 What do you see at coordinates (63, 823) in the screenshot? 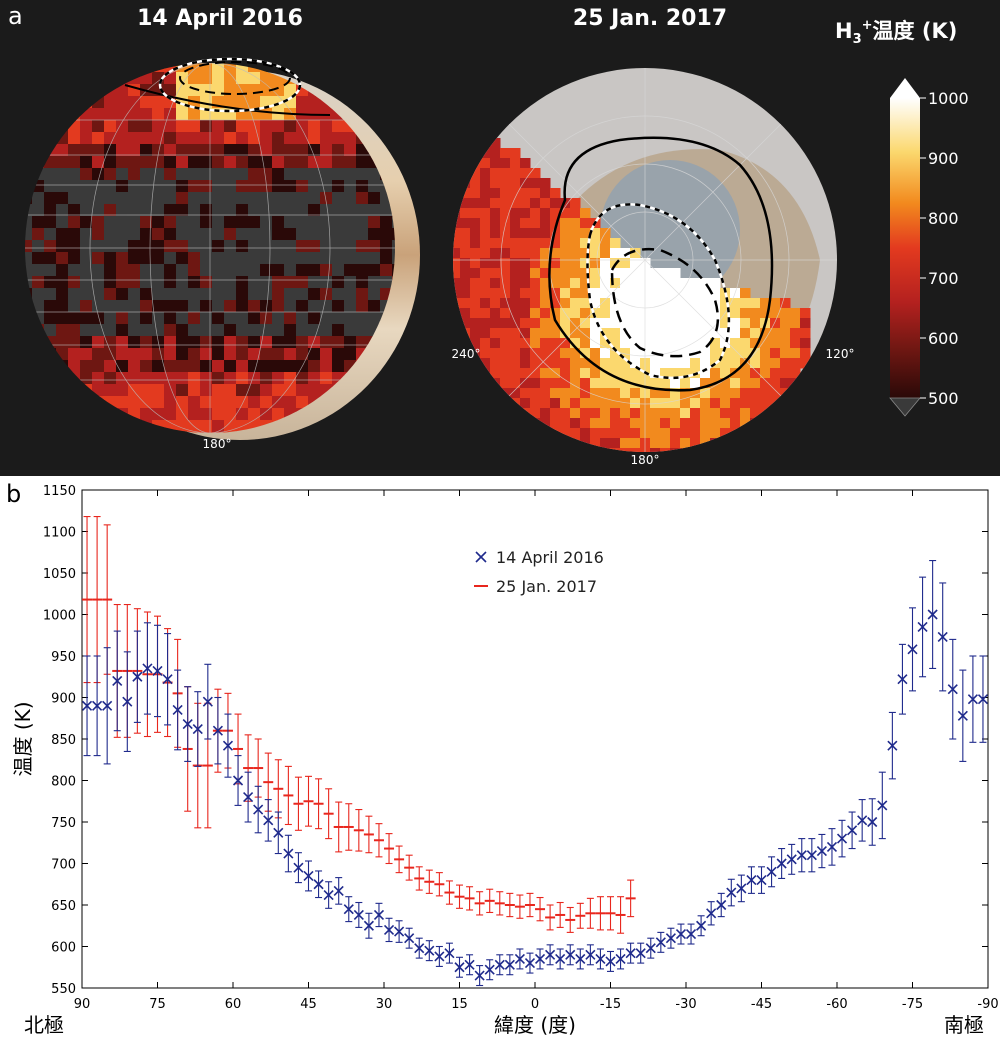
I see `y-tick-label: 750` at bounding box center [63, 823].